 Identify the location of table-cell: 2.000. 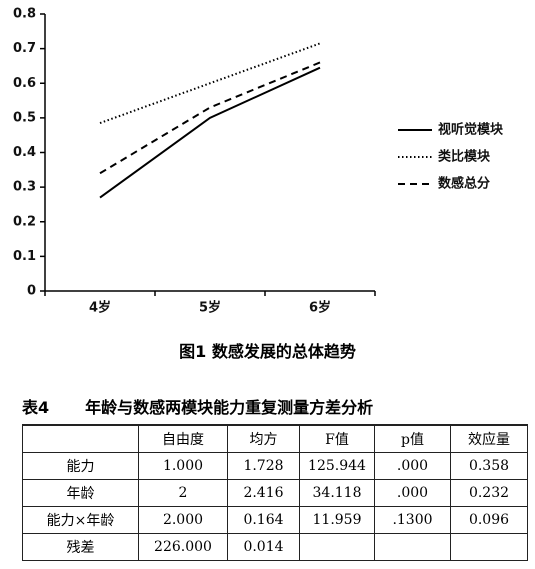
(183, 520).